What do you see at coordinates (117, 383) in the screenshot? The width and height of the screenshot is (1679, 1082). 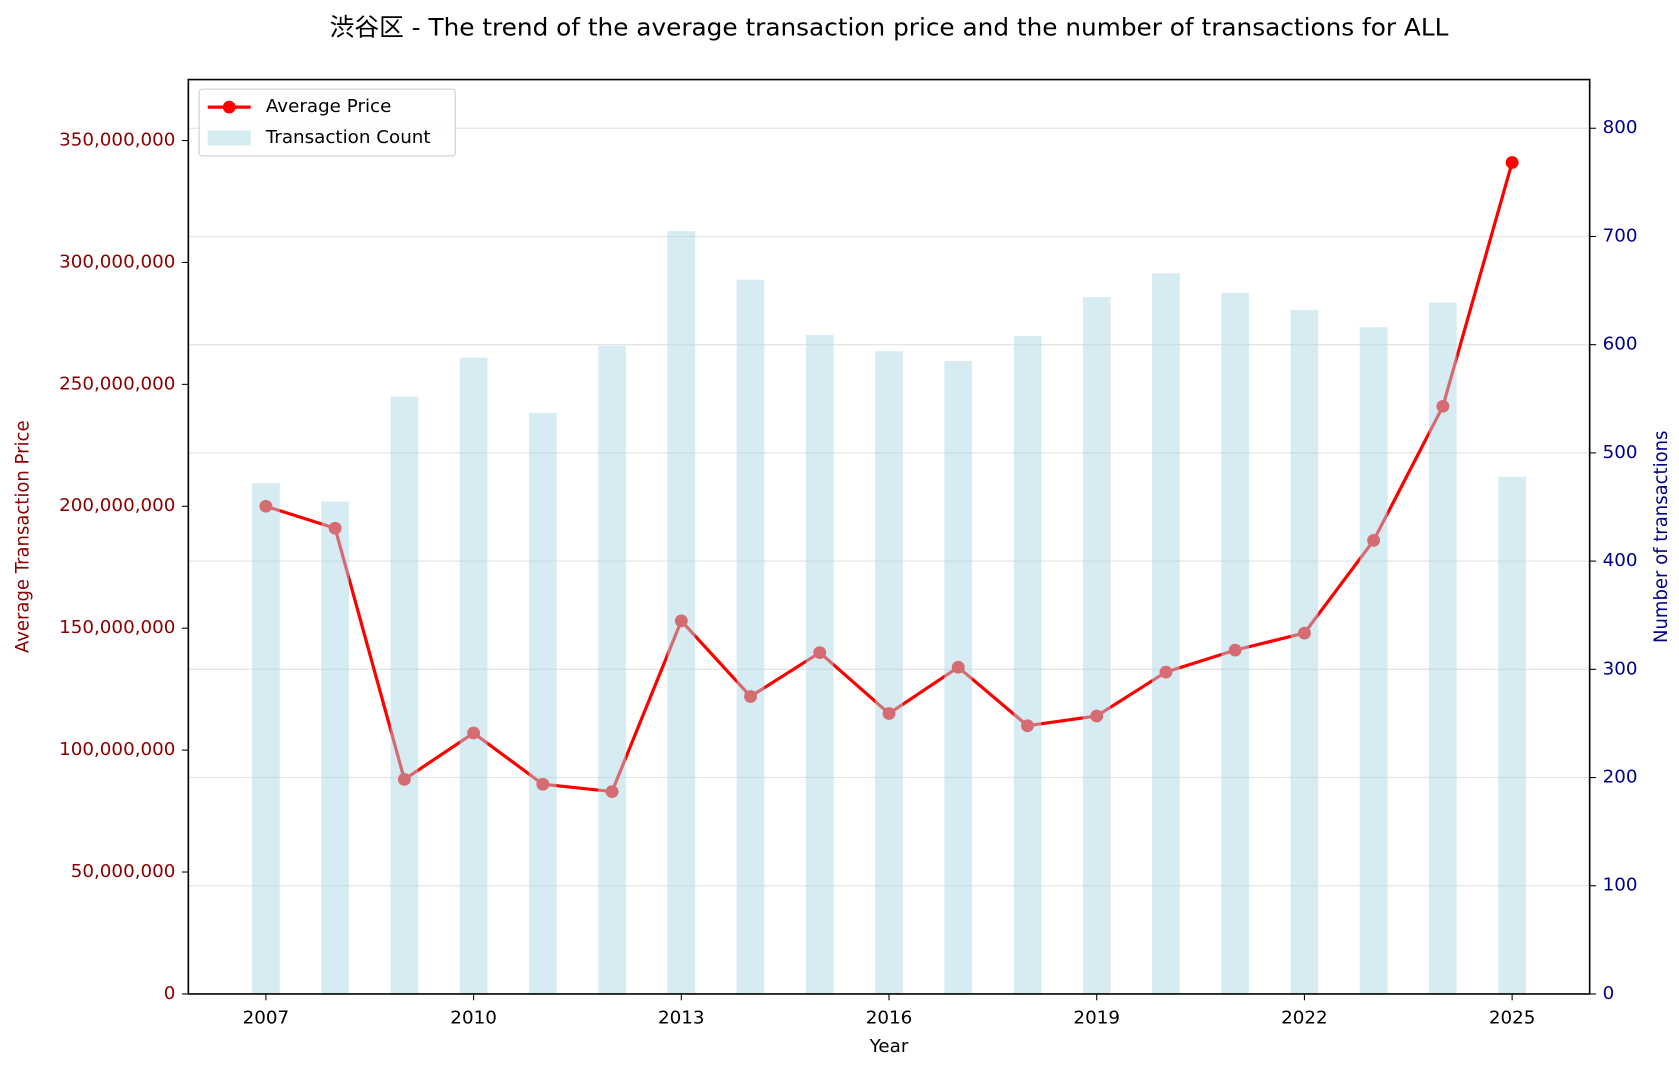 I see `y-tick-label: 250,000,000` at bounding box center [117, 383].